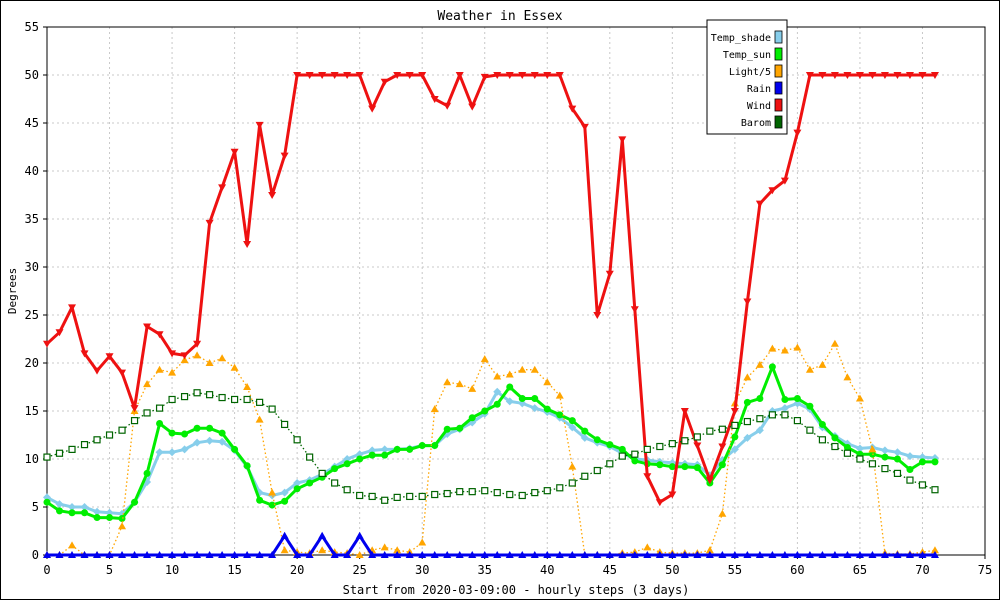 Image resolution: width=1000 pixels, height=600 pixels. What do you see at coordinates (46, 570) in the screenshot?
I see `x-tick-label: 0` at bounding box center [46, 570].